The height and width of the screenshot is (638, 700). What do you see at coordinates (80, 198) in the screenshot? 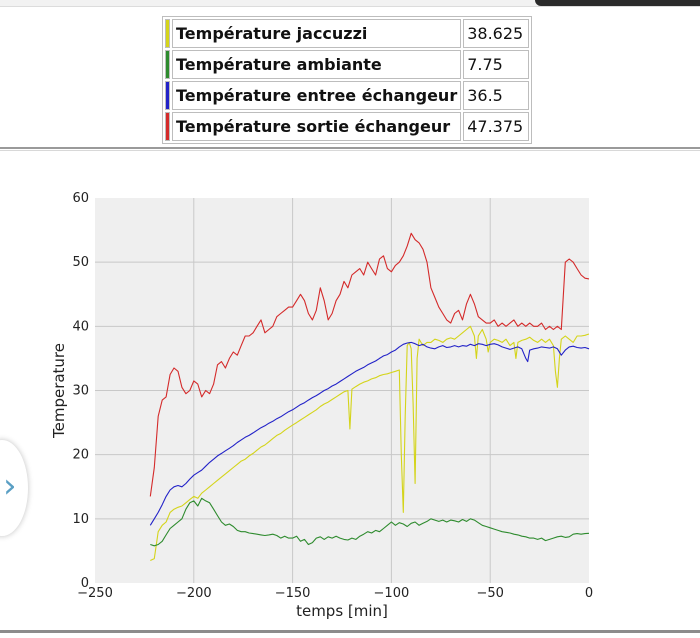
I see `y-tick-label: 60` at bounding box center [80, 198].